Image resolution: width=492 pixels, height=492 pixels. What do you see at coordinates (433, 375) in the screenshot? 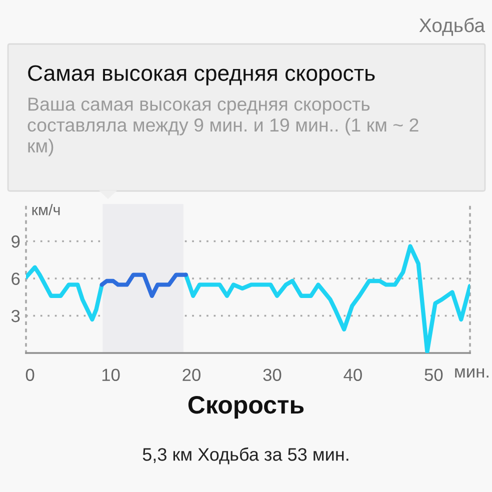
I see `x-tick-label: 50` at bounding box center [433, 375].